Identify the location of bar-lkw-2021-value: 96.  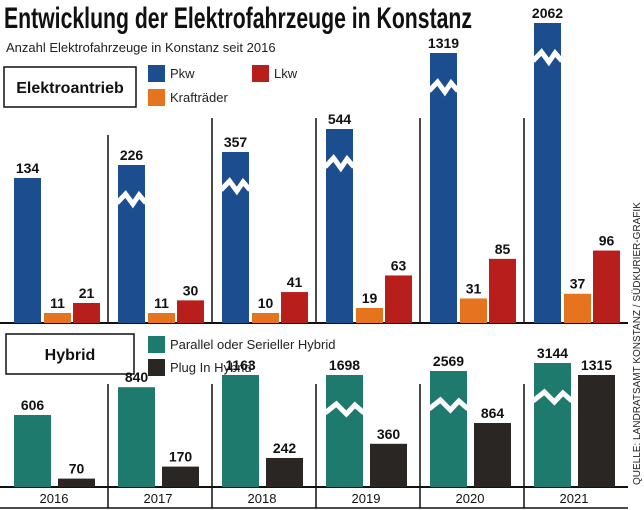
(607, 241).